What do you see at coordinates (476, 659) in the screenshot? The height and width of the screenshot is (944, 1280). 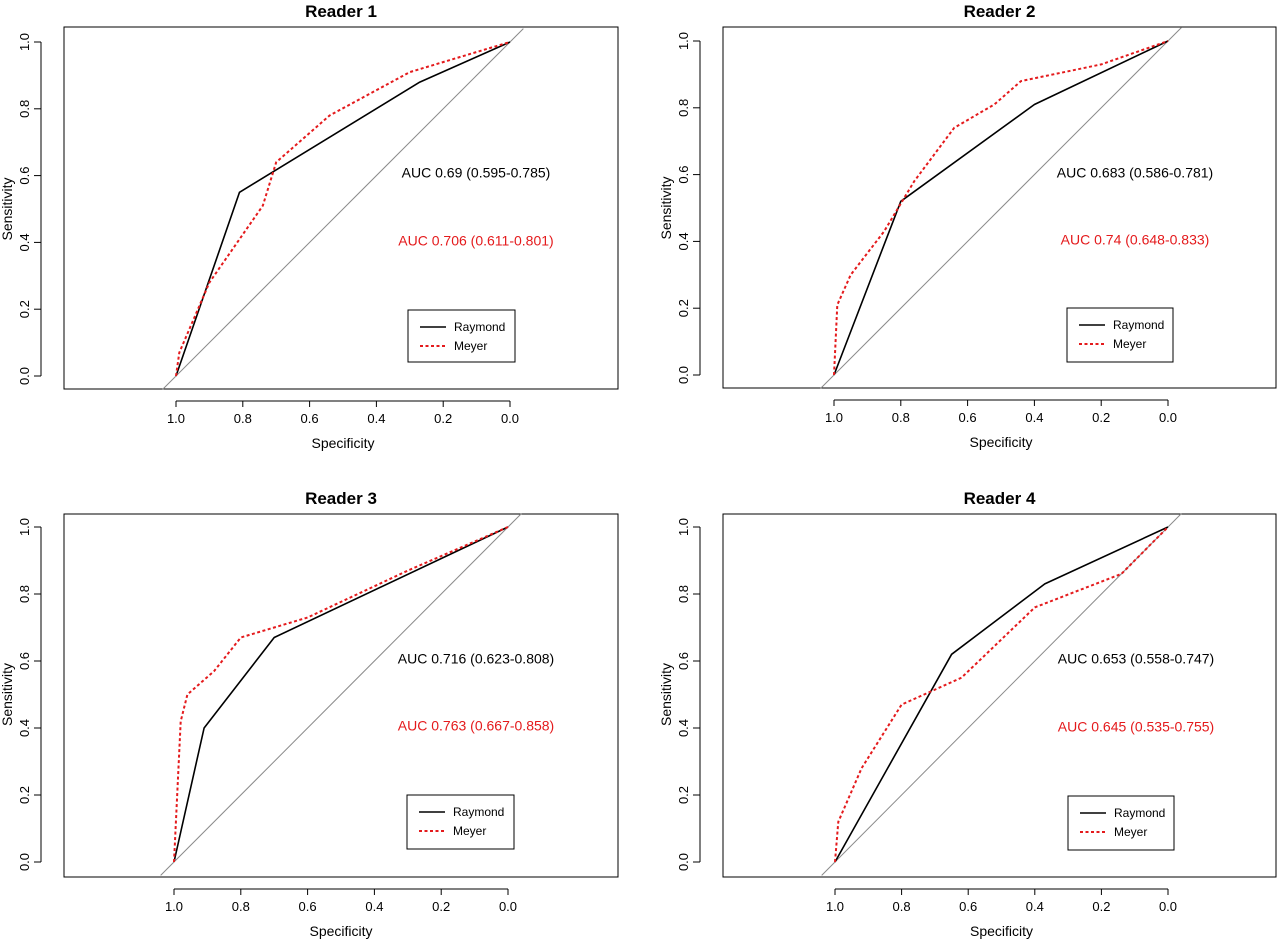 I see `auc-annotation: AUC 0.716 (0.623-0.808)` at bounding box center [476, 659].